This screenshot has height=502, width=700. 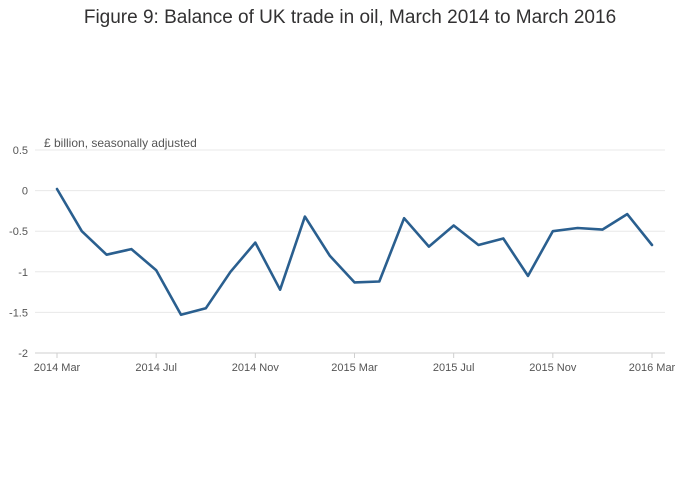 What do you see at coordinates (20, 151) in the screenshot?
I see `y-tick-label: 0.5` at bounding box center [20, 151].